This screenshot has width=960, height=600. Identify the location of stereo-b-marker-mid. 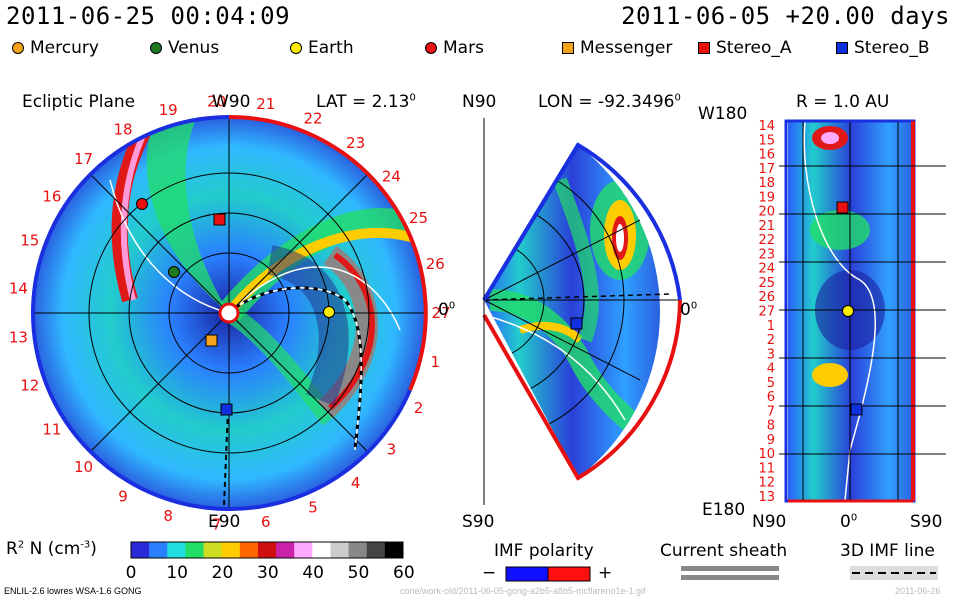
(576, 323).